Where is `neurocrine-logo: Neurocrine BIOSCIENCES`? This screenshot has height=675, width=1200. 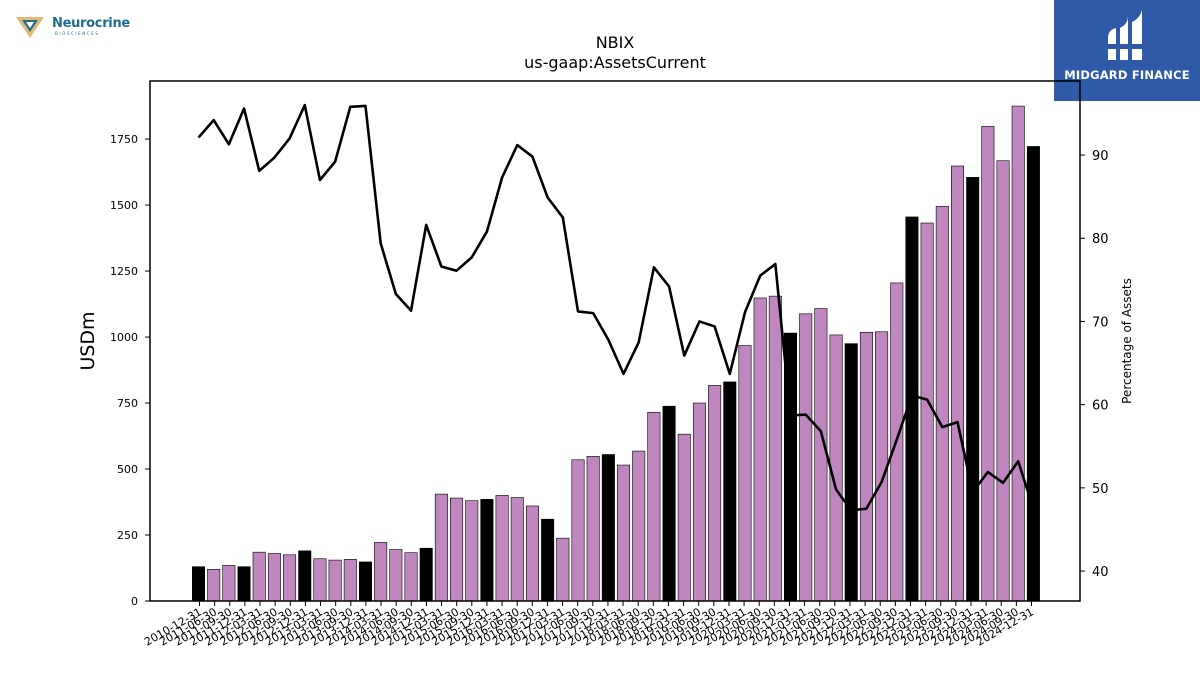 neurocrine-logo: Neurocrine BIOSCIENCES is located at coordinates (79, 27).